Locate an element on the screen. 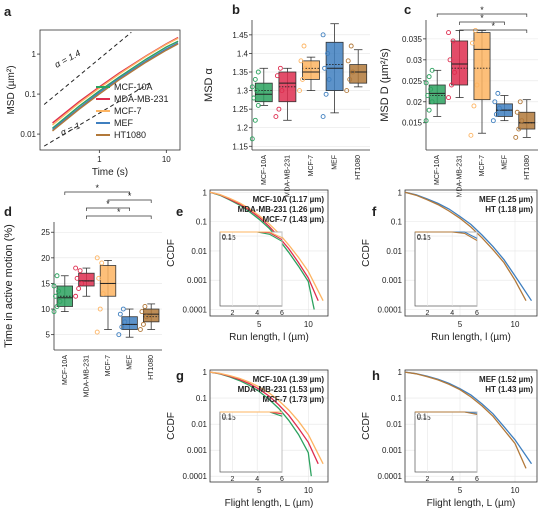 The height and width of the screenshot is (514, 550). y-tick-label: 1.3 is located at coordinates (243, 91).